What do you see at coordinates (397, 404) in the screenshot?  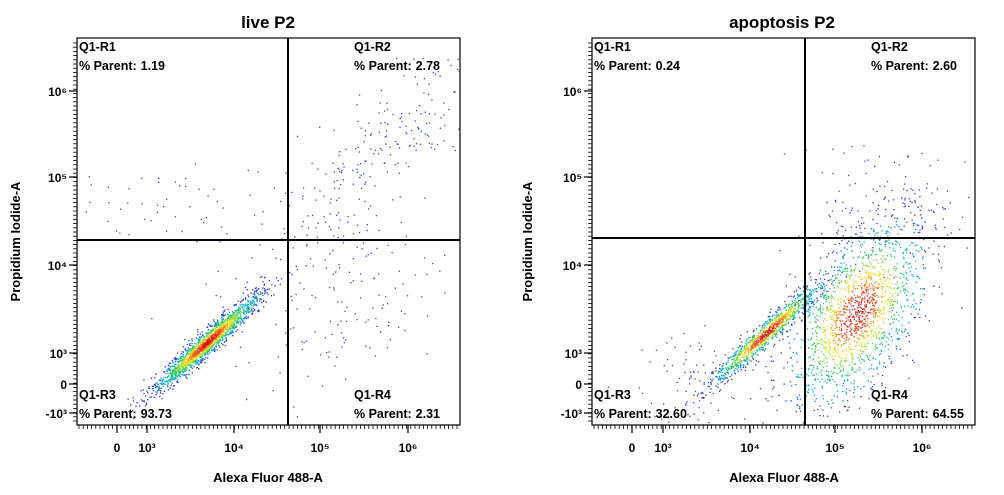 I see `quadrant-annotation-q1-r4: Q1-R4% Parent: 2.31` at bounding box center [397, 404].